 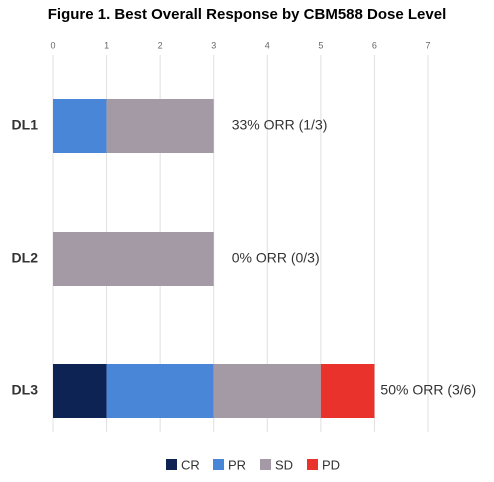 I want to click on x-tick-label: 5, so click(x=320, y=45).